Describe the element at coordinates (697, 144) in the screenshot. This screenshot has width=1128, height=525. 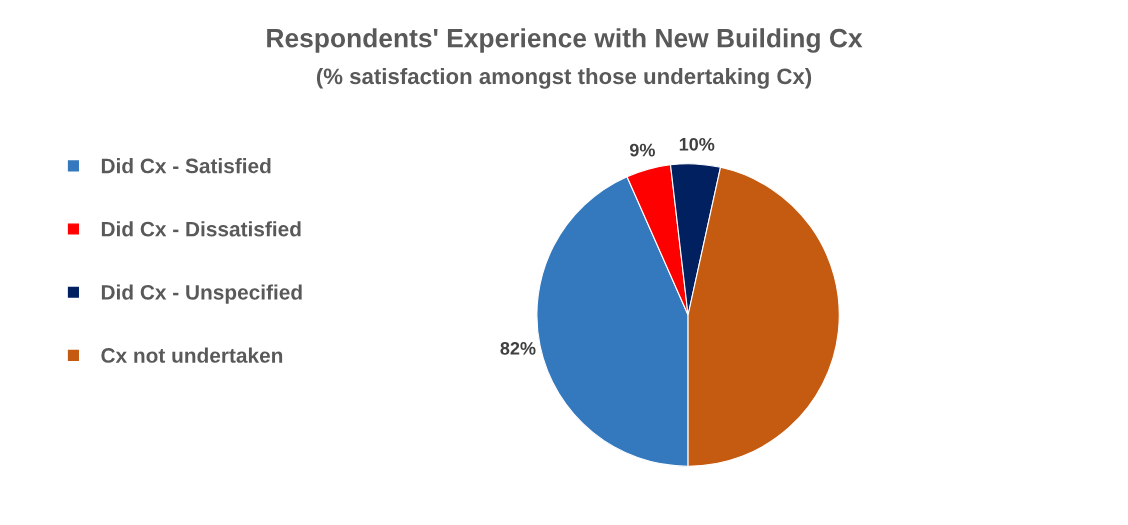
I see `data-label: 10%` at that location.